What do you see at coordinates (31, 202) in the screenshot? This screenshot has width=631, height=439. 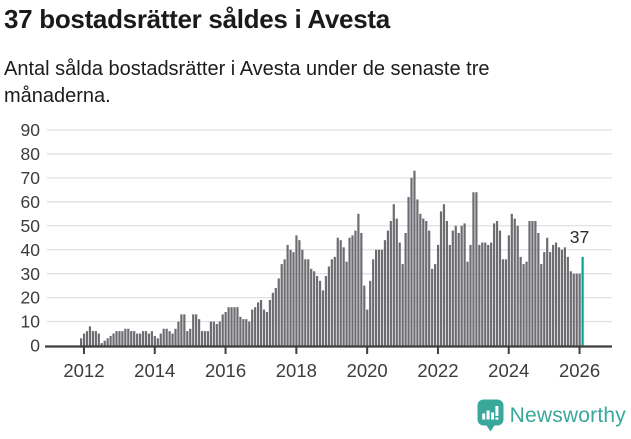 I see `y-tick-label: 60` at bounding box center [31, 202].